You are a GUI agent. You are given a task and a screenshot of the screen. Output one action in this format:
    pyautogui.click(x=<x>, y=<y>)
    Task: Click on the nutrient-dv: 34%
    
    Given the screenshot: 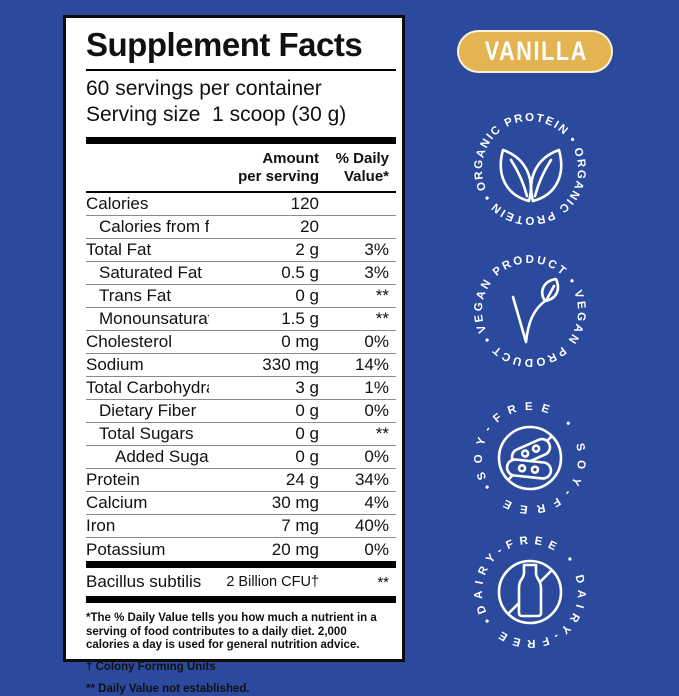 What is the action you would take?
    pyautogui.click(x=371, y=480)
    